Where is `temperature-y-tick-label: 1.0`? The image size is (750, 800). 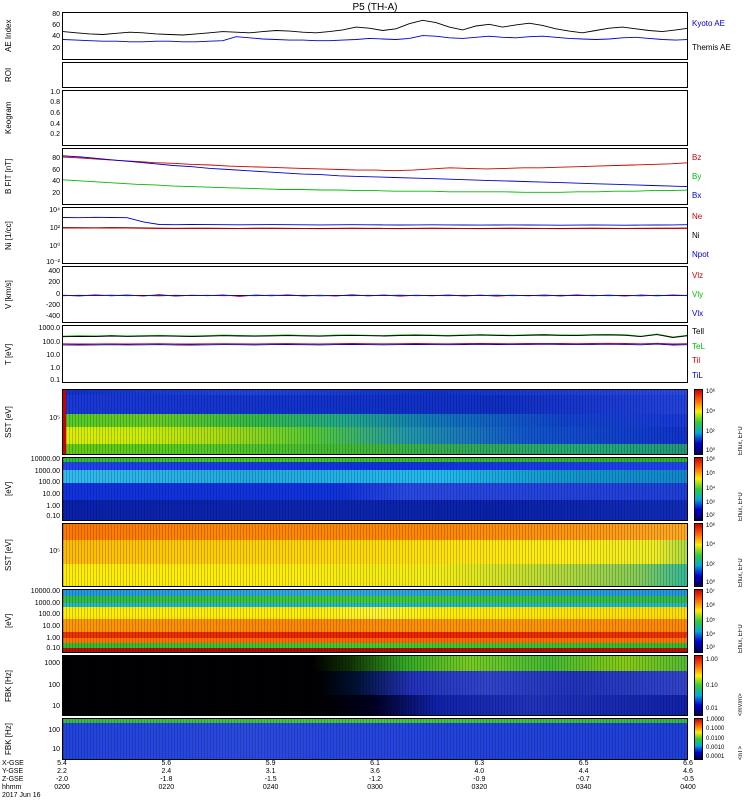 temperature-y-tick-label: 1.0 is located at coordinates (55, 369).